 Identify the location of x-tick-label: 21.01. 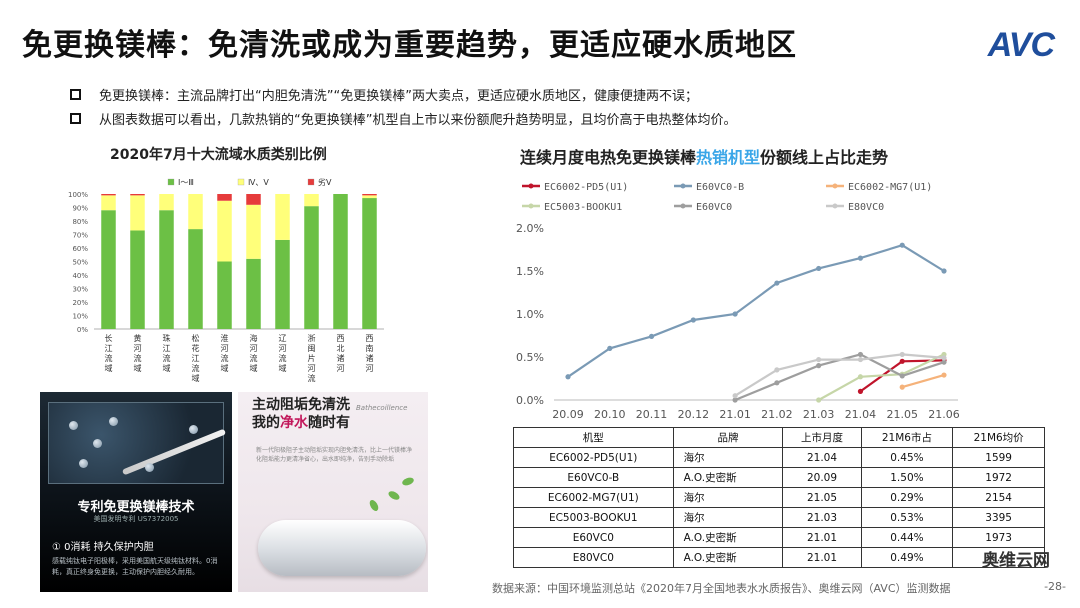
(735, 414).